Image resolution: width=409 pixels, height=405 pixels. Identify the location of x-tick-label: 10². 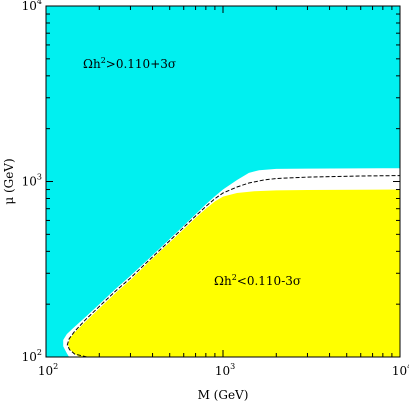
(48, 370).